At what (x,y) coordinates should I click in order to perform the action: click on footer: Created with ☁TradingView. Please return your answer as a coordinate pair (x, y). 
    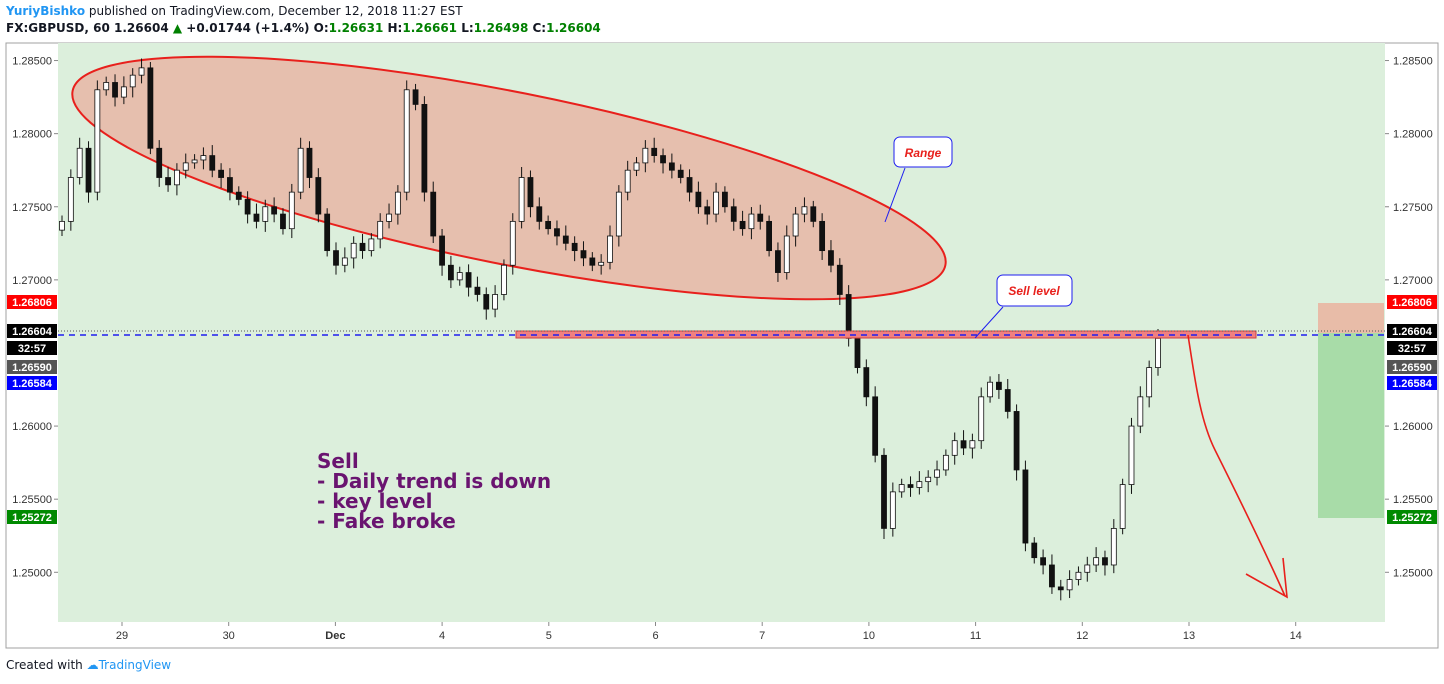
    Looking at the image, I should click on (88, 665).